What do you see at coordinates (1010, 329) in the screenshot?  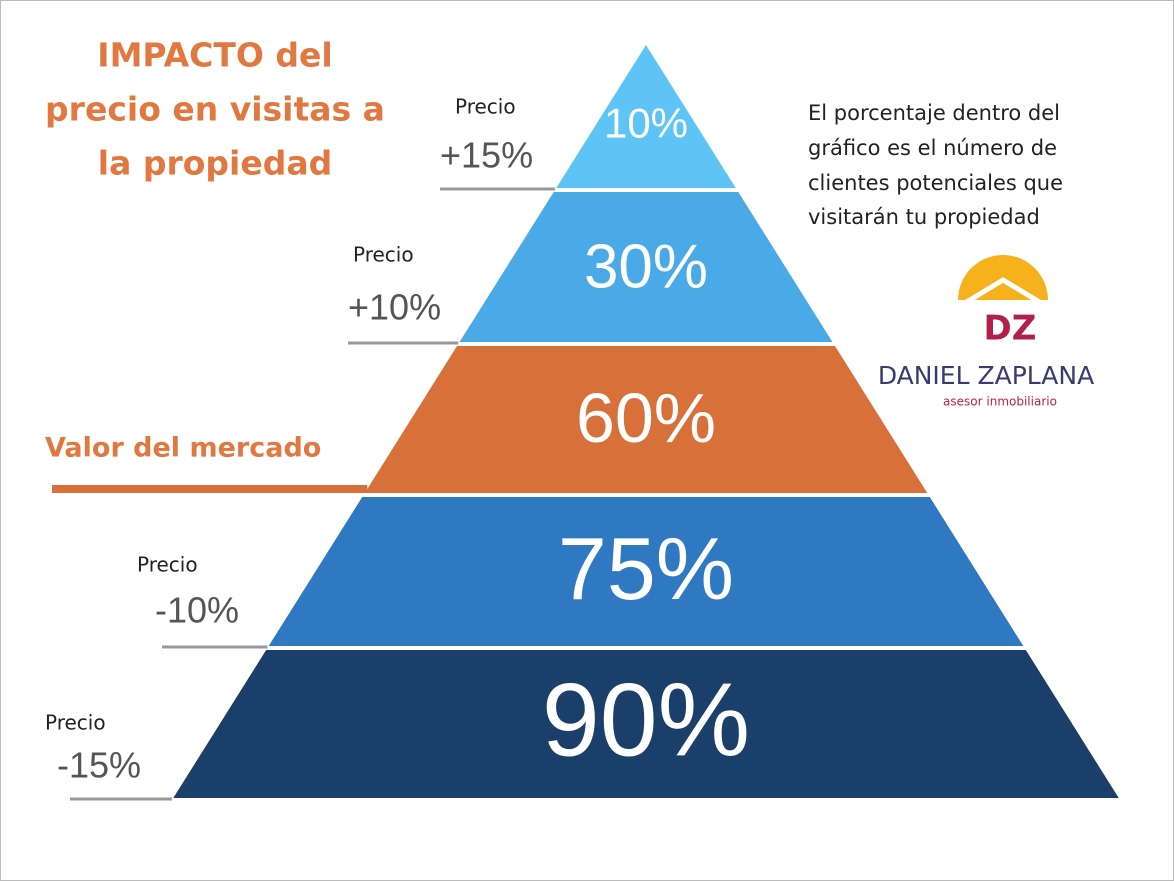 I see `logo-initials: DZ` at bounding box center [1010, 329].